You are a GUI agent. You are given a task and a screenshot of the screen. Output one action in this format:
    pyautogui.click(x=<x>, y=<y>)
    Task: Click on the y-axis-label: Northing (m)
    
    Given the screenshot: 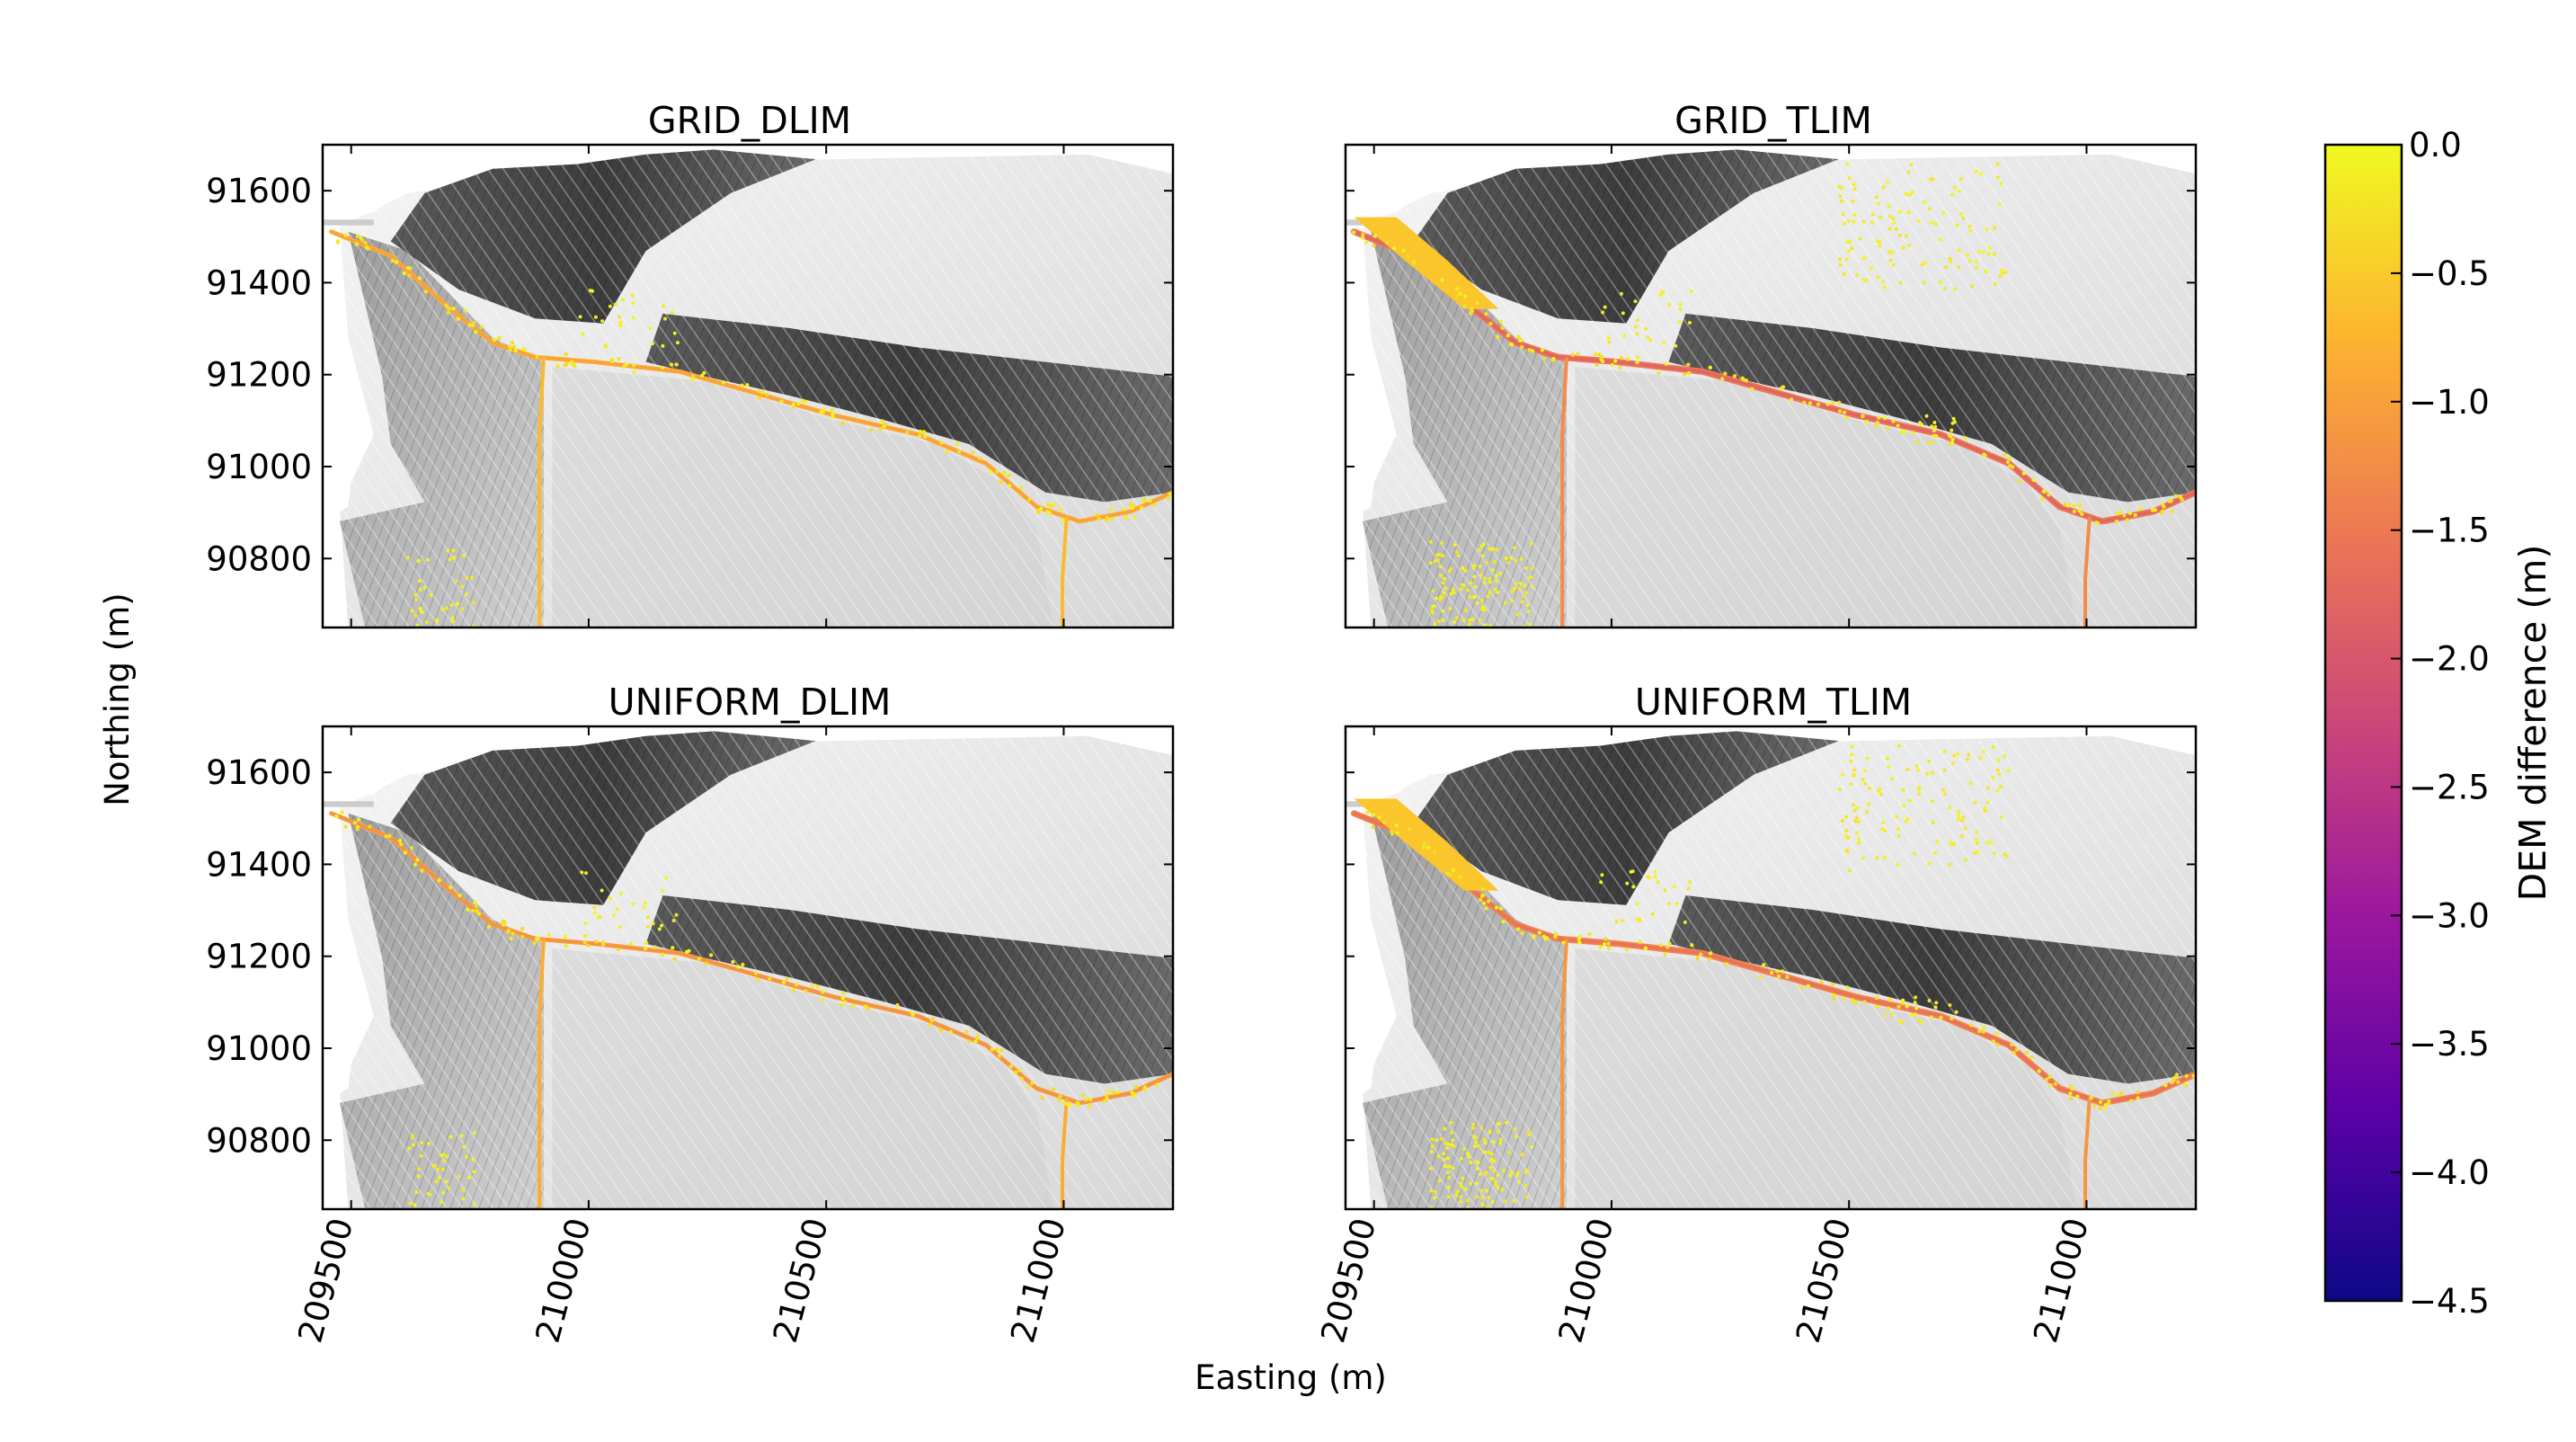 What is the action you would take?
    pyautogui.click(x=117, y=699)
    